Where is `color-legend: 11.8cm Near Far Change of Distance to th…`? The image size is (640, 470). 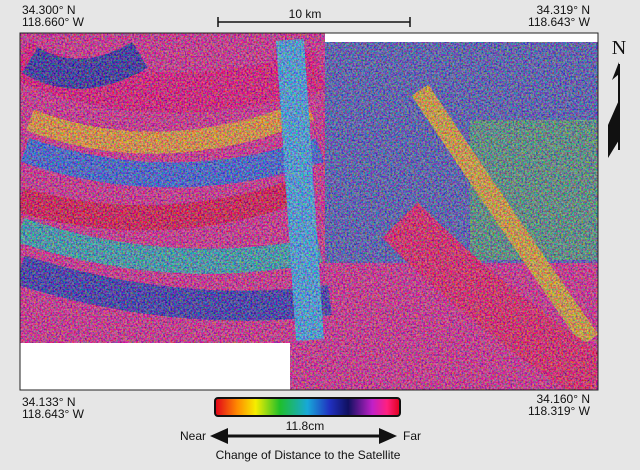
color-legend: 11.8cm Near Far Change of Distance to th… is located at coordinates (300, 429).